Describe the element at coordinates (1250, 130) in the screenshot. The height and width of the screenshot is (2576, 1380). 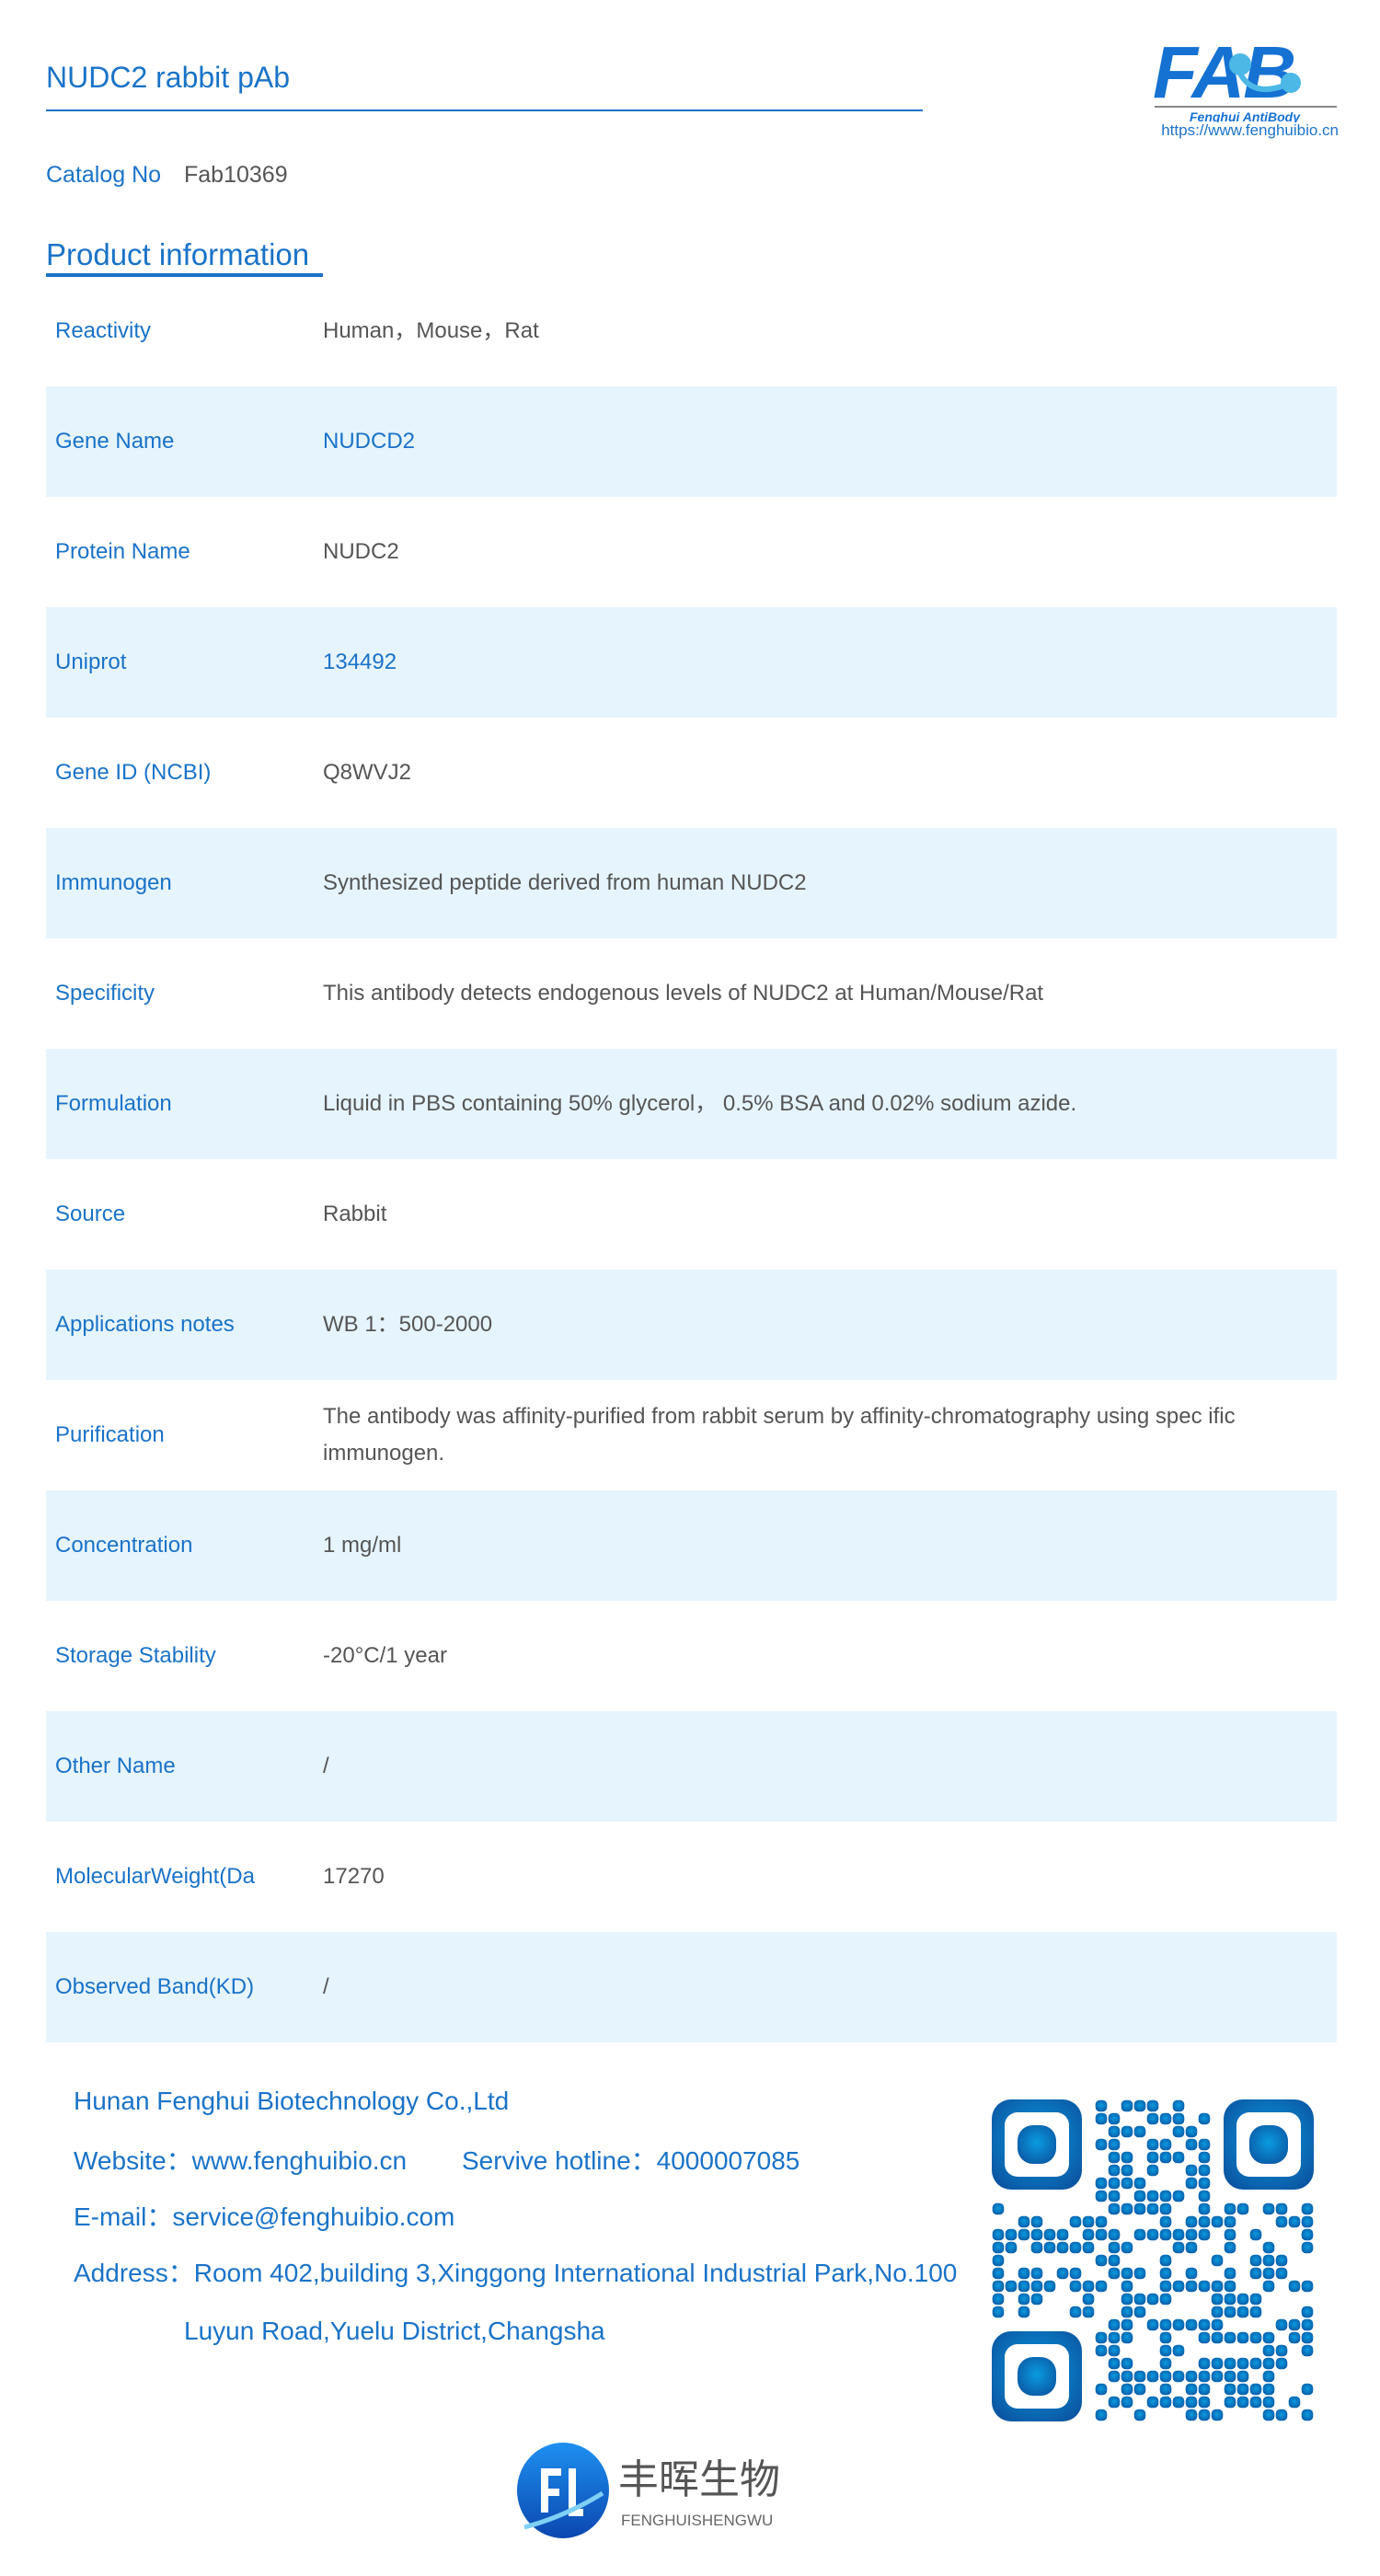
I see `website-link: https://www.fenghuibio.cn` at that location.